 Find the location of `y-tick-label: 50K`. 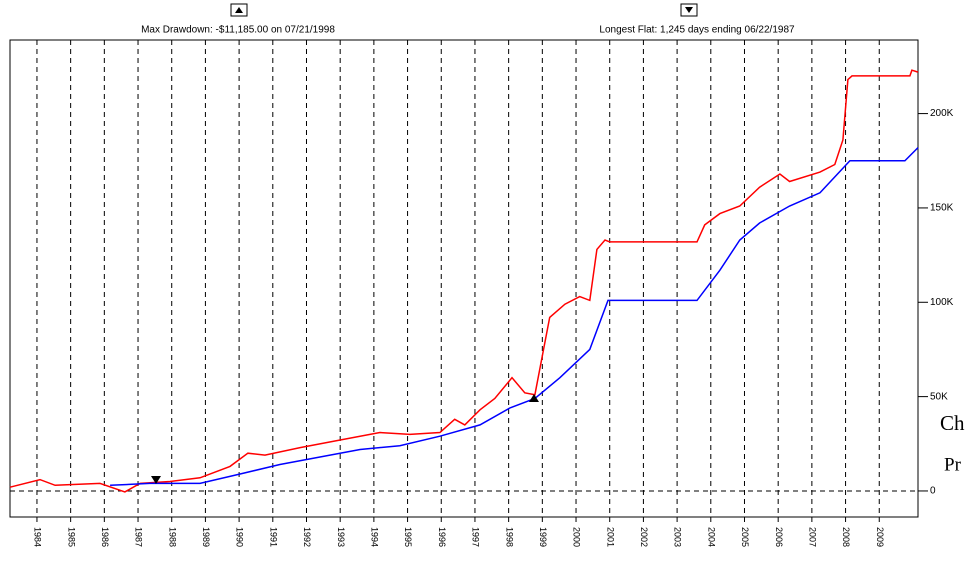

y-tick-label: 50K is located at coordinates (939, 396).